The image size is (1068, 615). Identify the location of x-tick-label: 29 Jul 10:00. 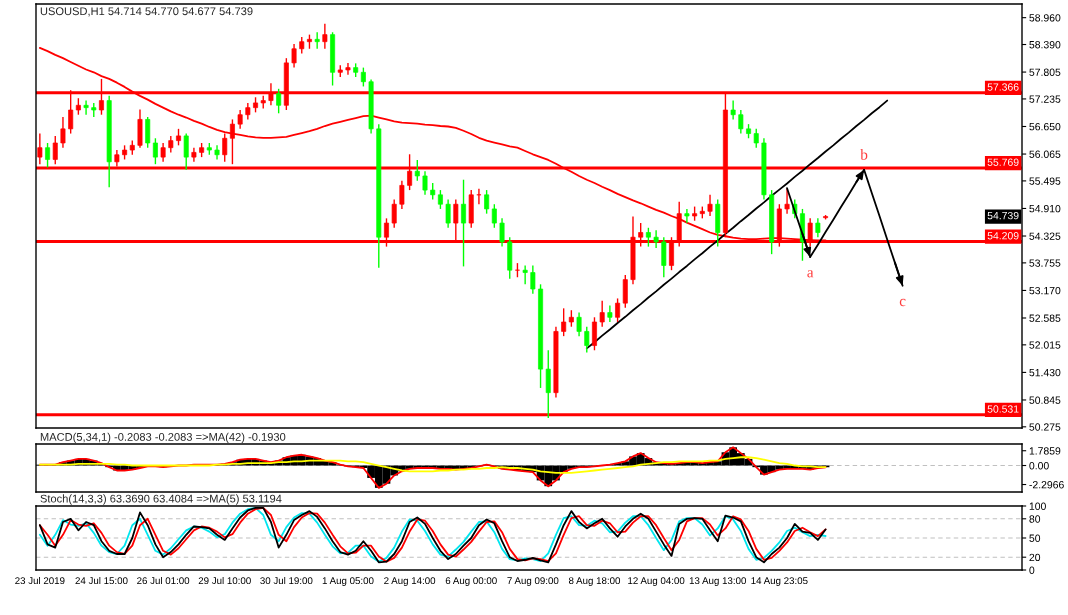
(224, 580).